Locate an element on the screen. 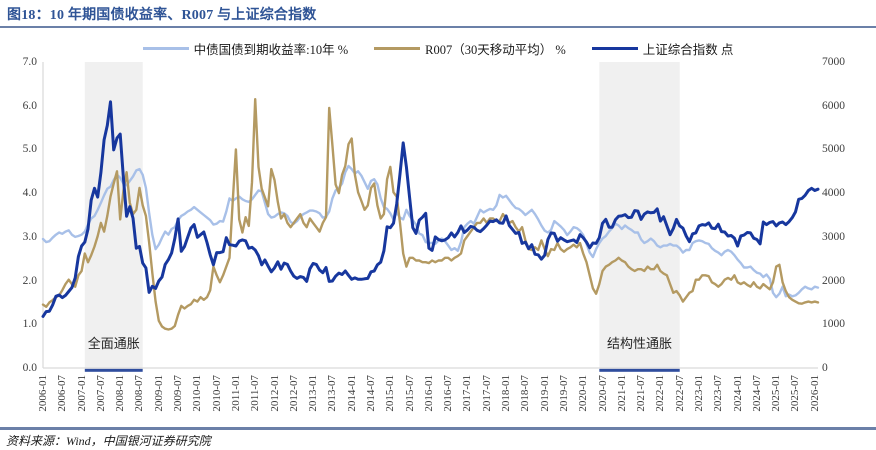  r007-line-swatch is located at coordinates (397, 48).